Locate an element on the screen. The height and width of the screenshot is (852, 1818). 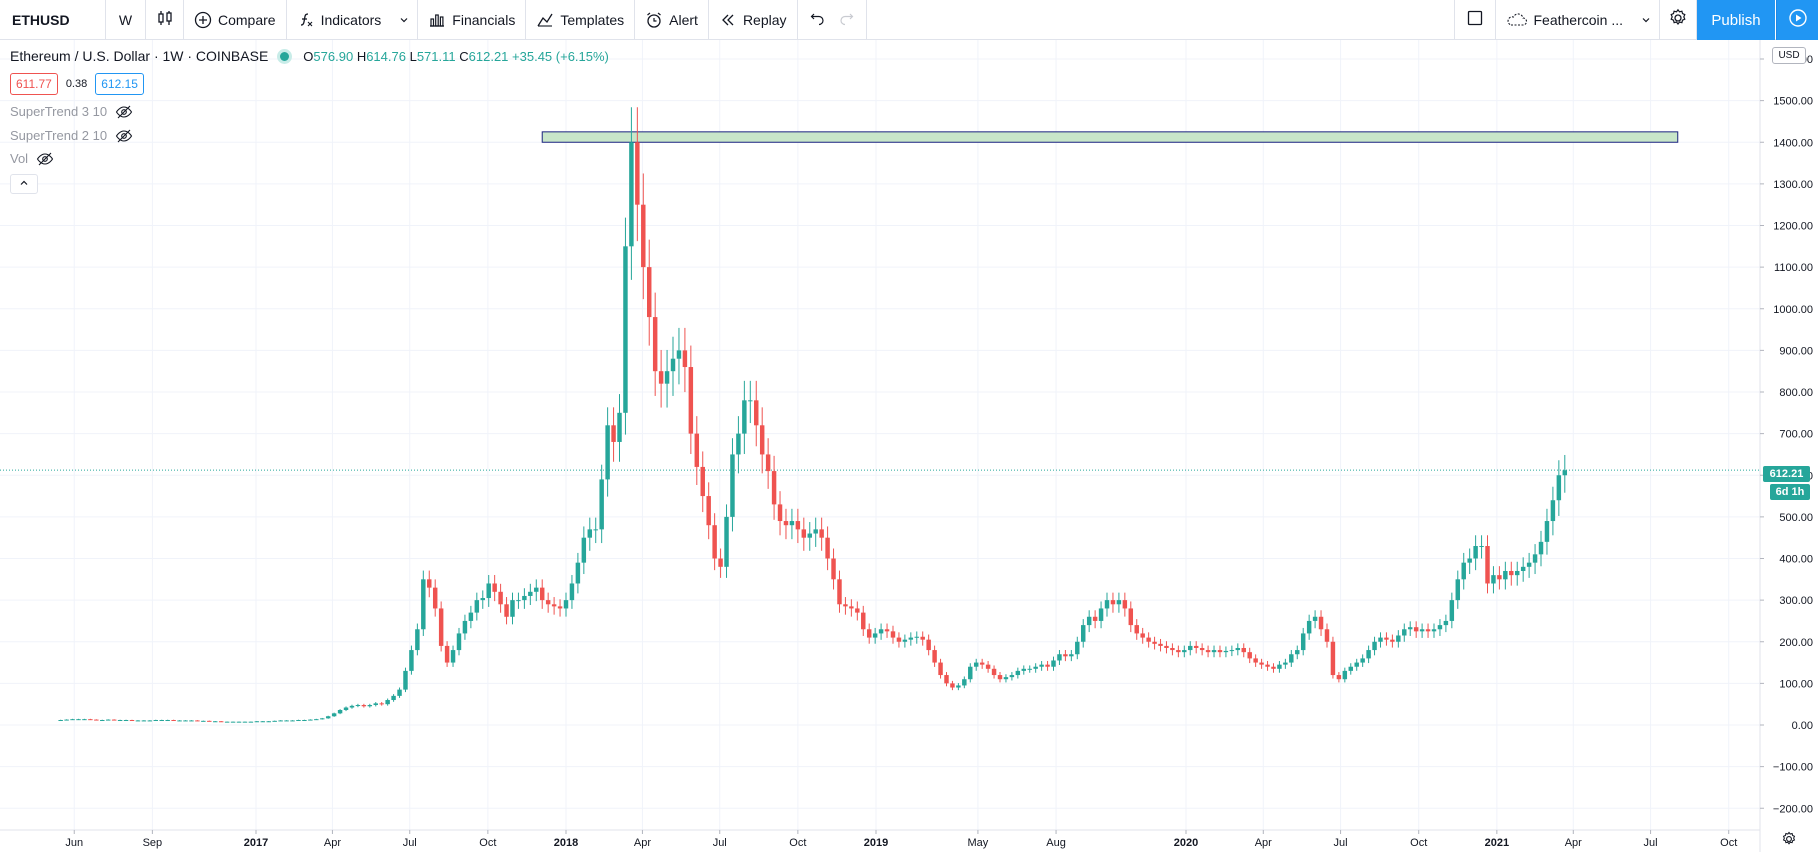
alert-button: Alert is located at coordinates (672, 20).